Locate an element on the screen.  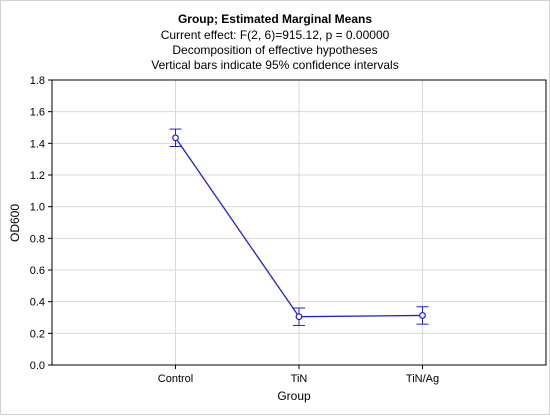
y-tick-label: 1.6 is located at coordinates (37, 113).